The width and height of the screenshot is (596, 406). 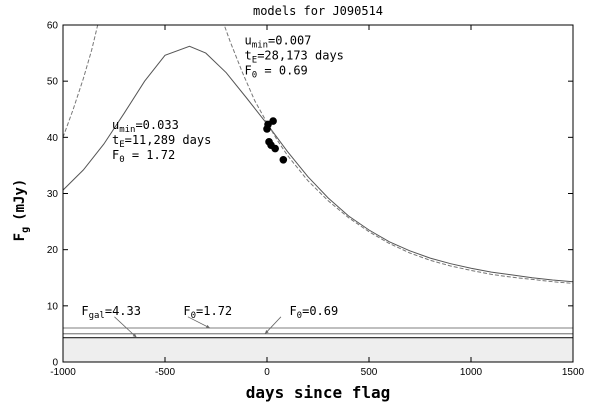 I want to click on x-tick-label-4: 1000, so click(x=471, y=372).